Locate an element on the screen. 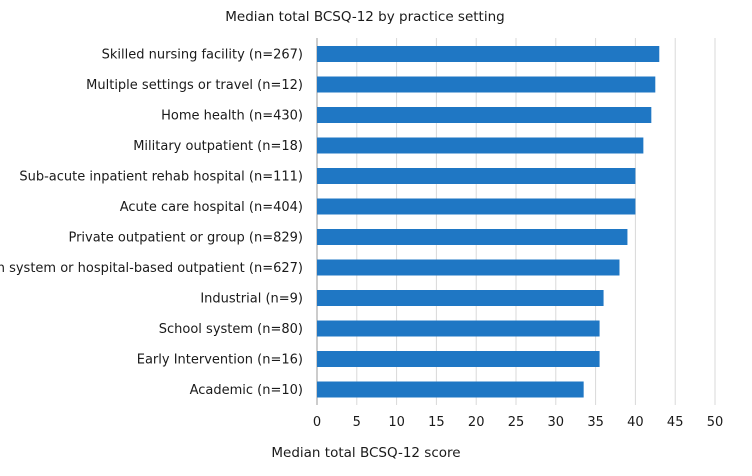 The width and height of the screenshot is (752, 476). category-label: Industrial (n=9) is located at coordinates (251, 299).